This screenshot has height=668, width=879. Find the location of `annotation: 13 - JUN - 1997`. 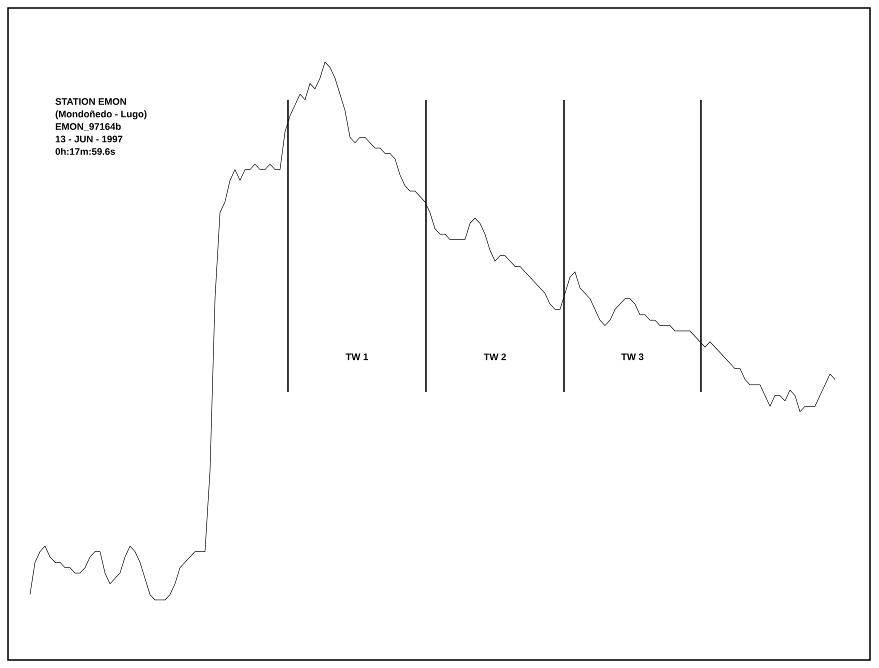

annotation: 13 - JUN - 1997 is located at coordinates (89, 139).